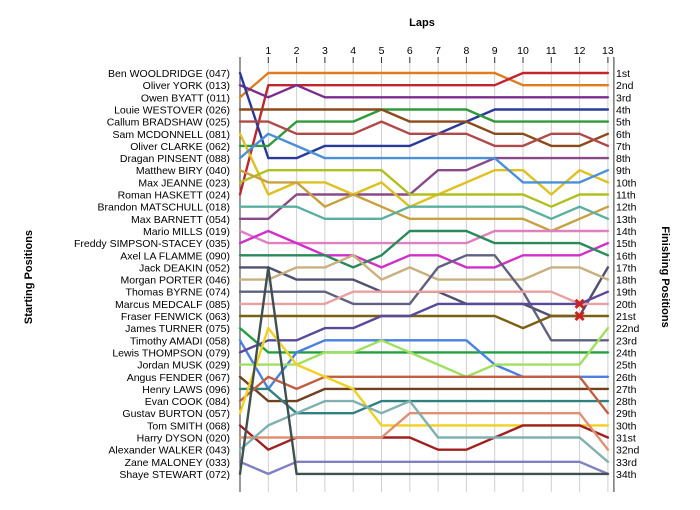  What do you see at coordinates (175, 317) in the screenshot?
I see `driver-label: Fraser FENWICK (063)` at bounding box center [175, 317].